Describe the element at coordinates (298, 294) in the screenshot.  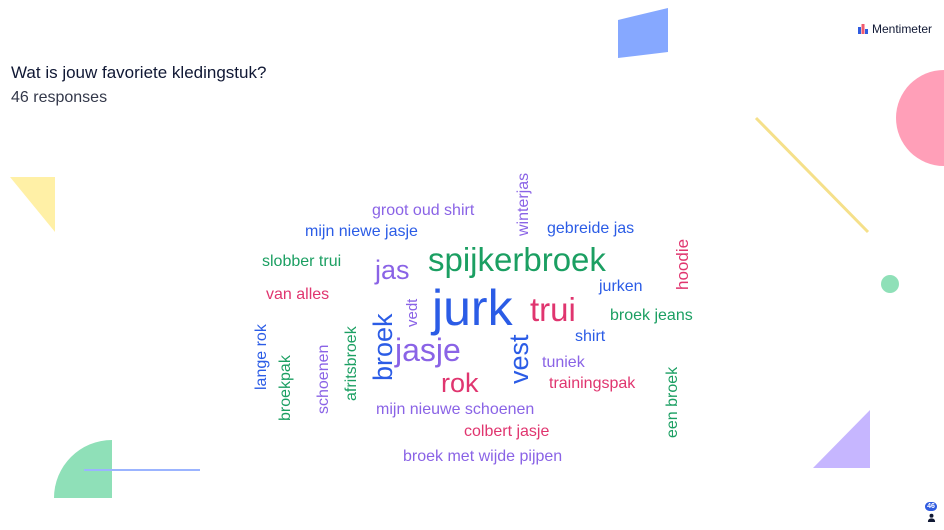
I see `word-cloud-item: van alles` at that location.